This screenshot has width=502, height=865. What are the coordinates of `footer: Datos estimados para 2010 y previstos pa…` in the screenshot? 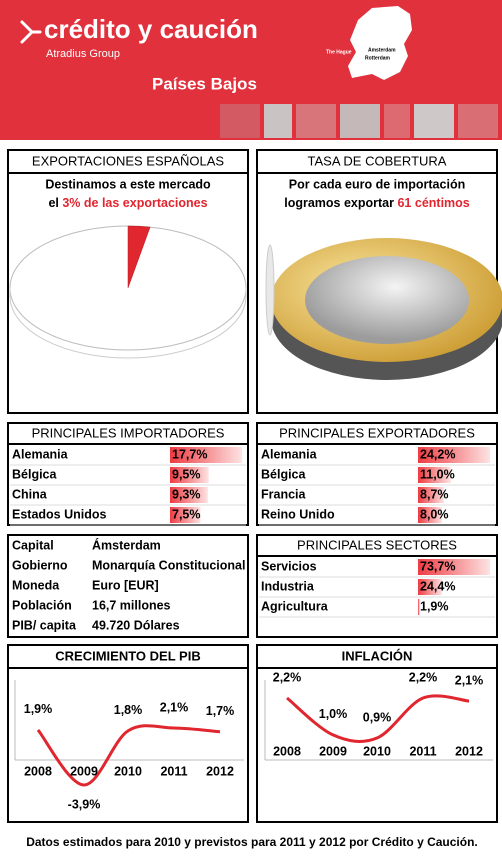 It's located at (252, 842).